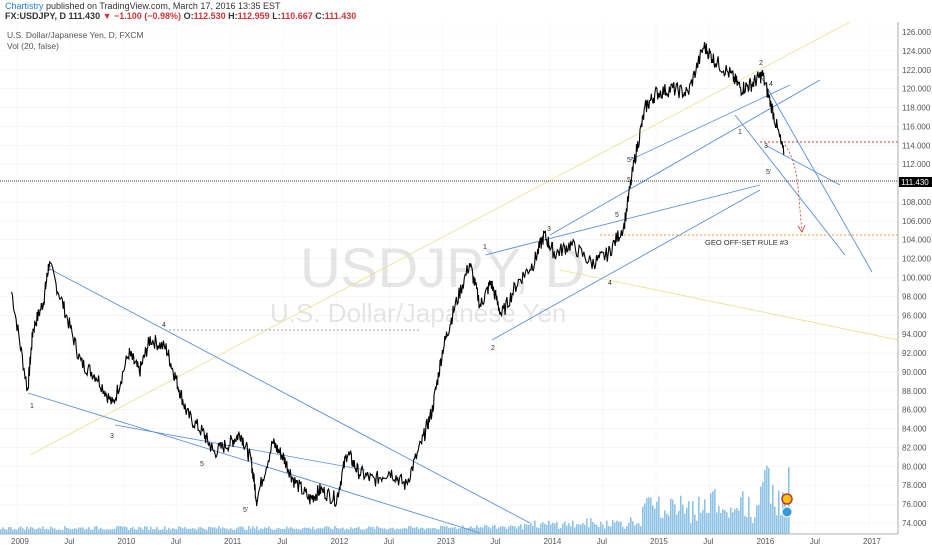 Image resolution: width=932 pixels, height=550 pixels. Describe the element at coordinates (24, 6) in the screenshot. I see `author-link: Chartistry` at that location.